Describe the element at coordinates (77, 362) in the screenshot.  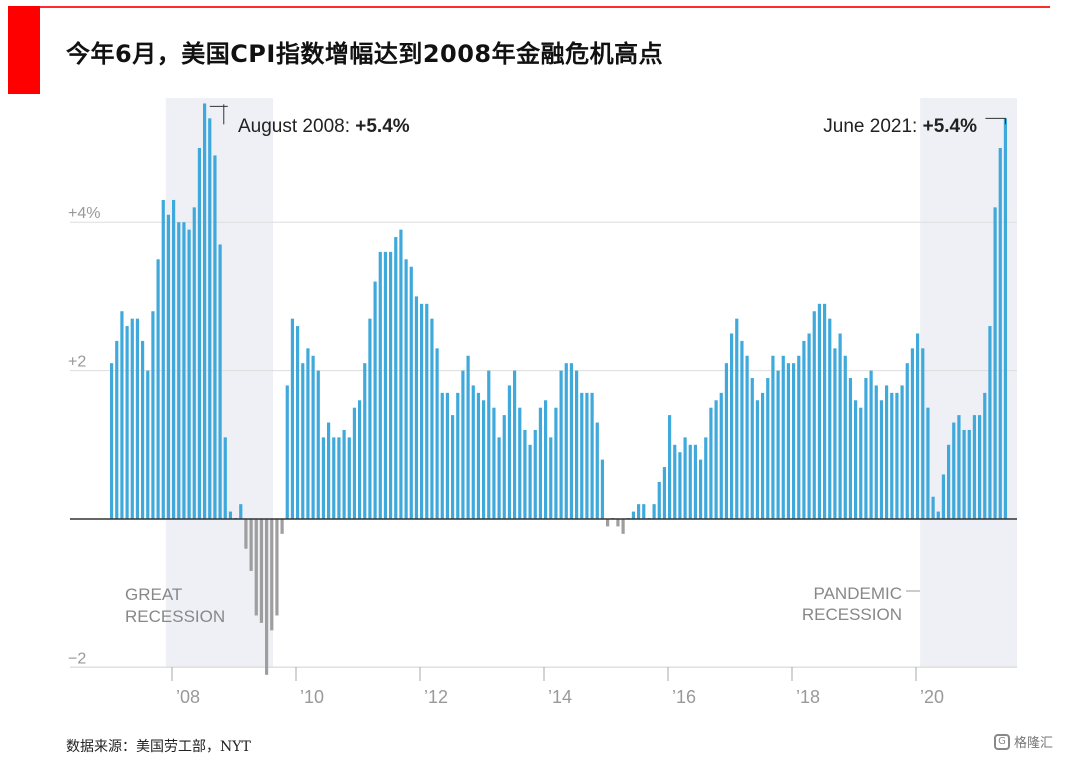
I see `y-tick-label: +2` at that location.